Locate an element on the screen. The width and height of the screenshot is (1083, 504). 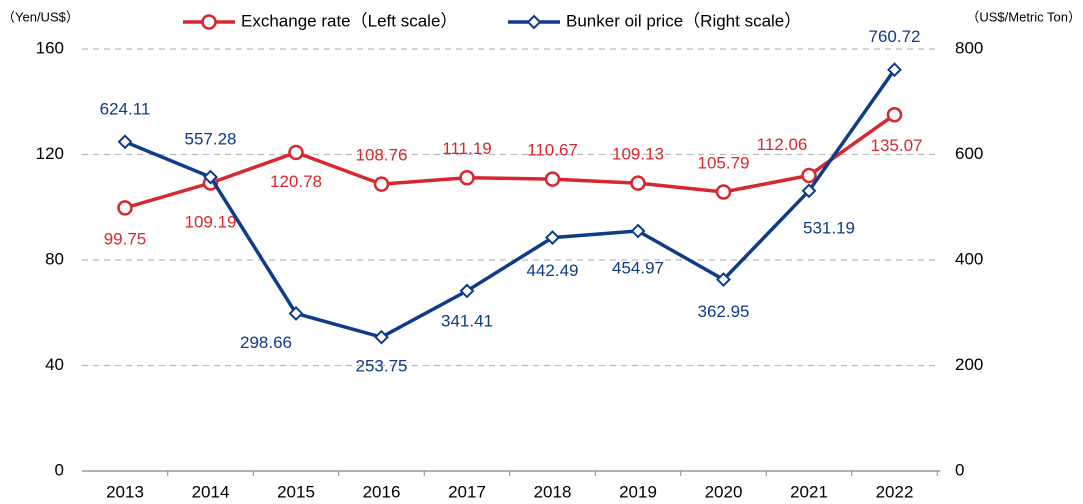
legend-label: Bunker oil price（Right scale） is located at coordinates (683, 20).